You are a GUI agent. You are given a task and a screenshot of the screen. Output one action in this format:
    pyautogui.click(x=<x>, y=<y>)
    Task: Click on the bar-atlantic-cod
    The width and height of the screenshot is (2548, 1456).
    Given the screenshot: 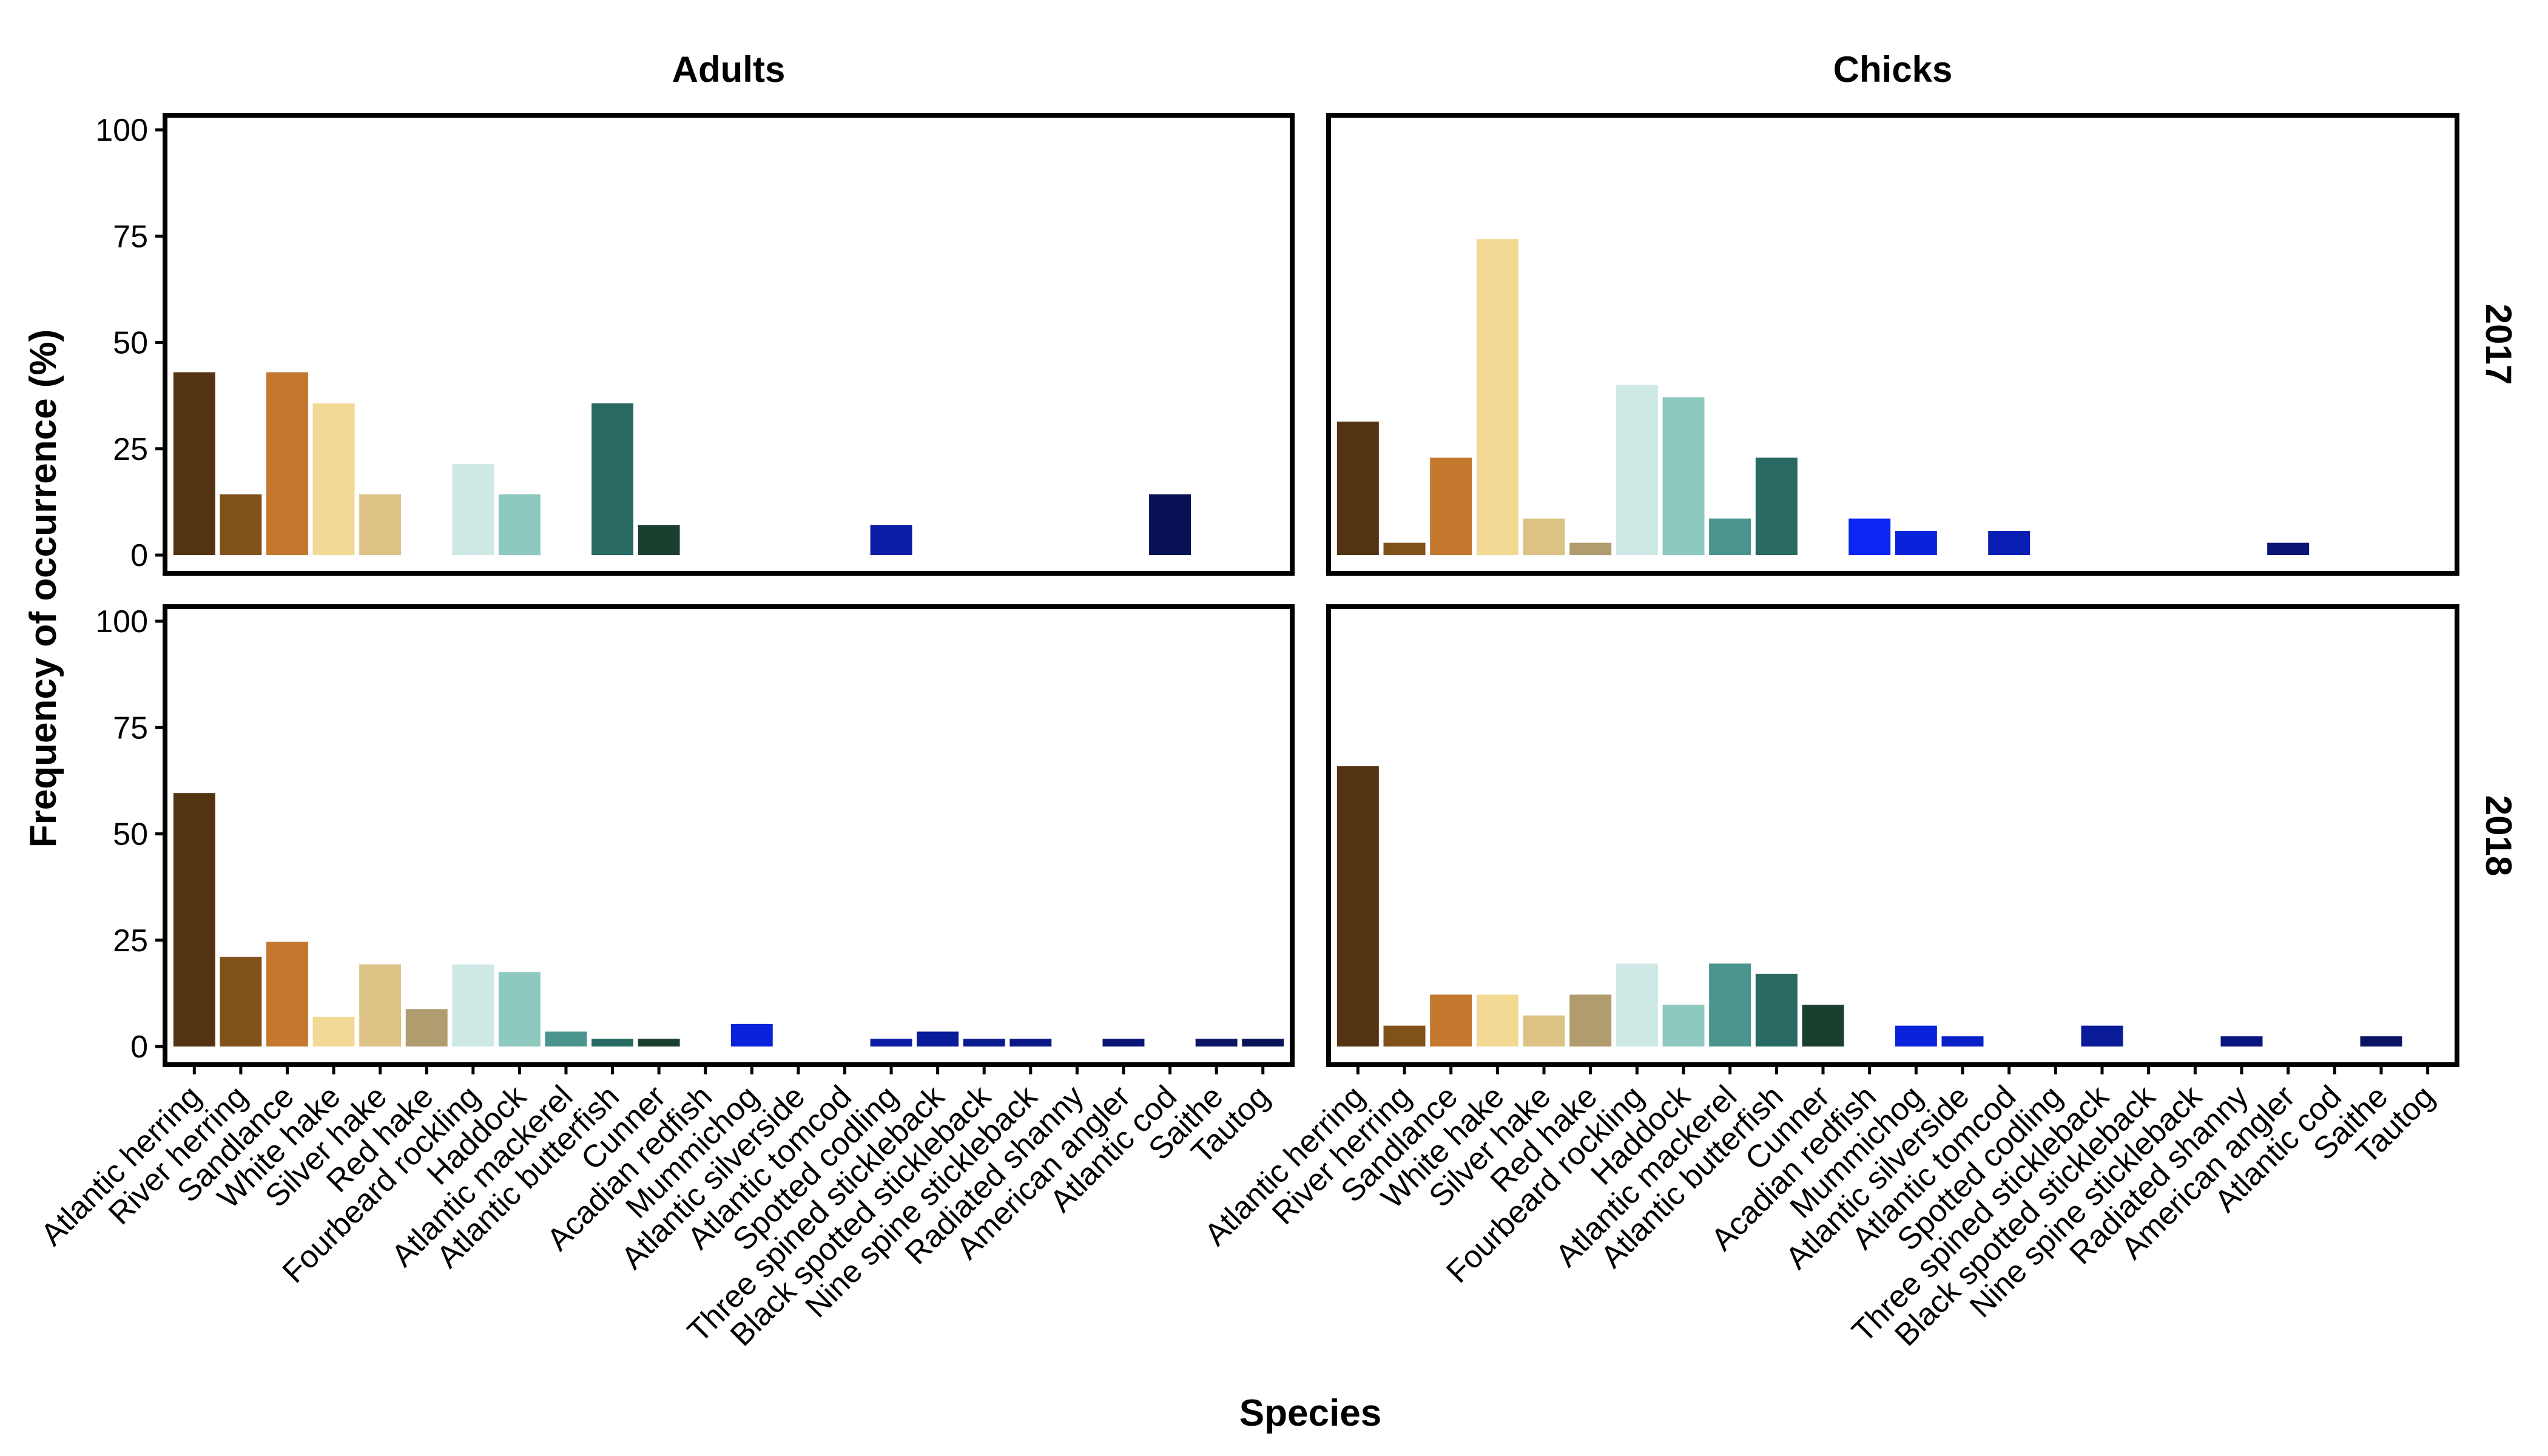 What is the action you would take?
    pyautogui.click(x=1170, y=524)
    